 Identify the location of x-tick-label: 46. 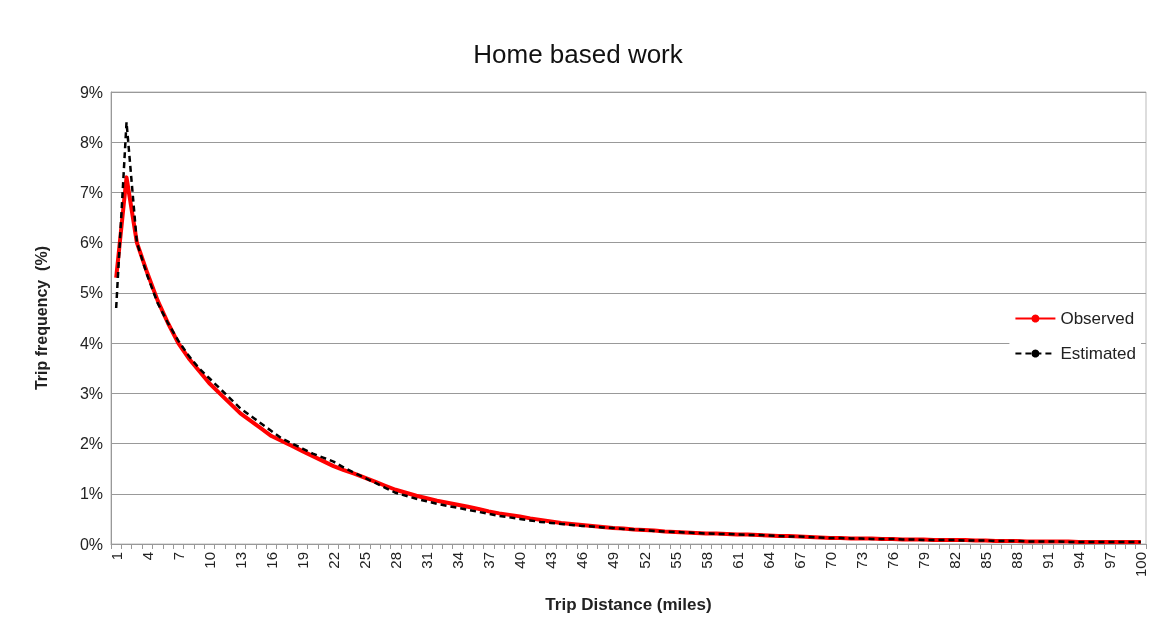
(582, 560).